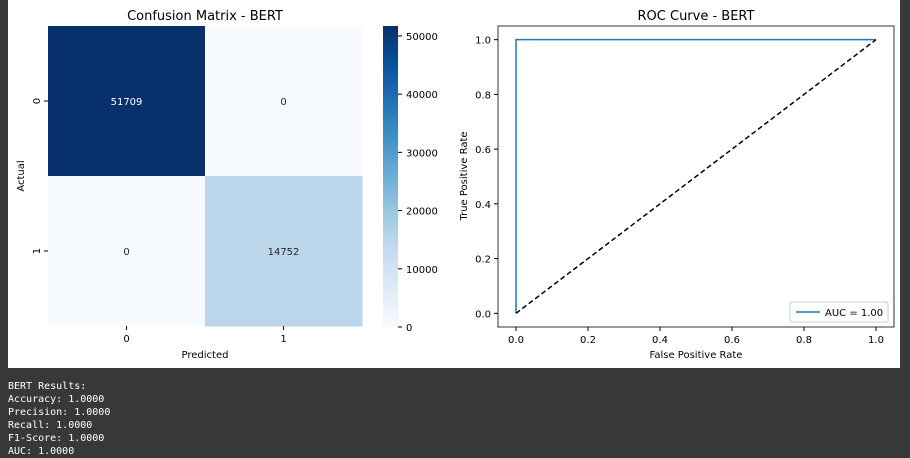  I want to click on cm-cell-value: 51709, so click(127, 102).